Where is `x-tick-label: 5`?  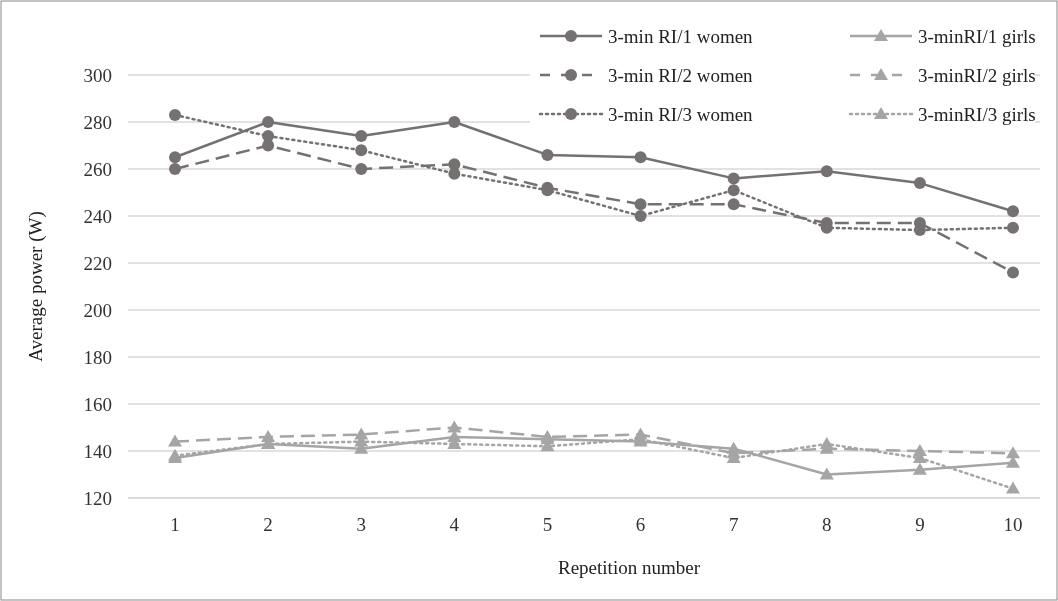
x-tick-label: 5 is located at coordinates (547, 524).